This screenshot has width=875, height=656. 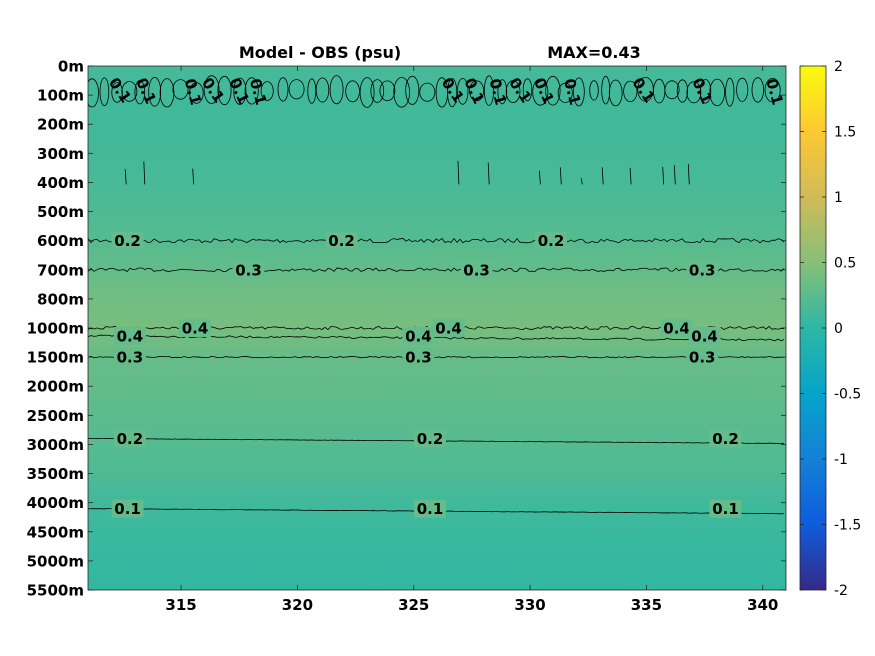 I want to click on y-tick-label: 100m, so click(x=60, y=96).